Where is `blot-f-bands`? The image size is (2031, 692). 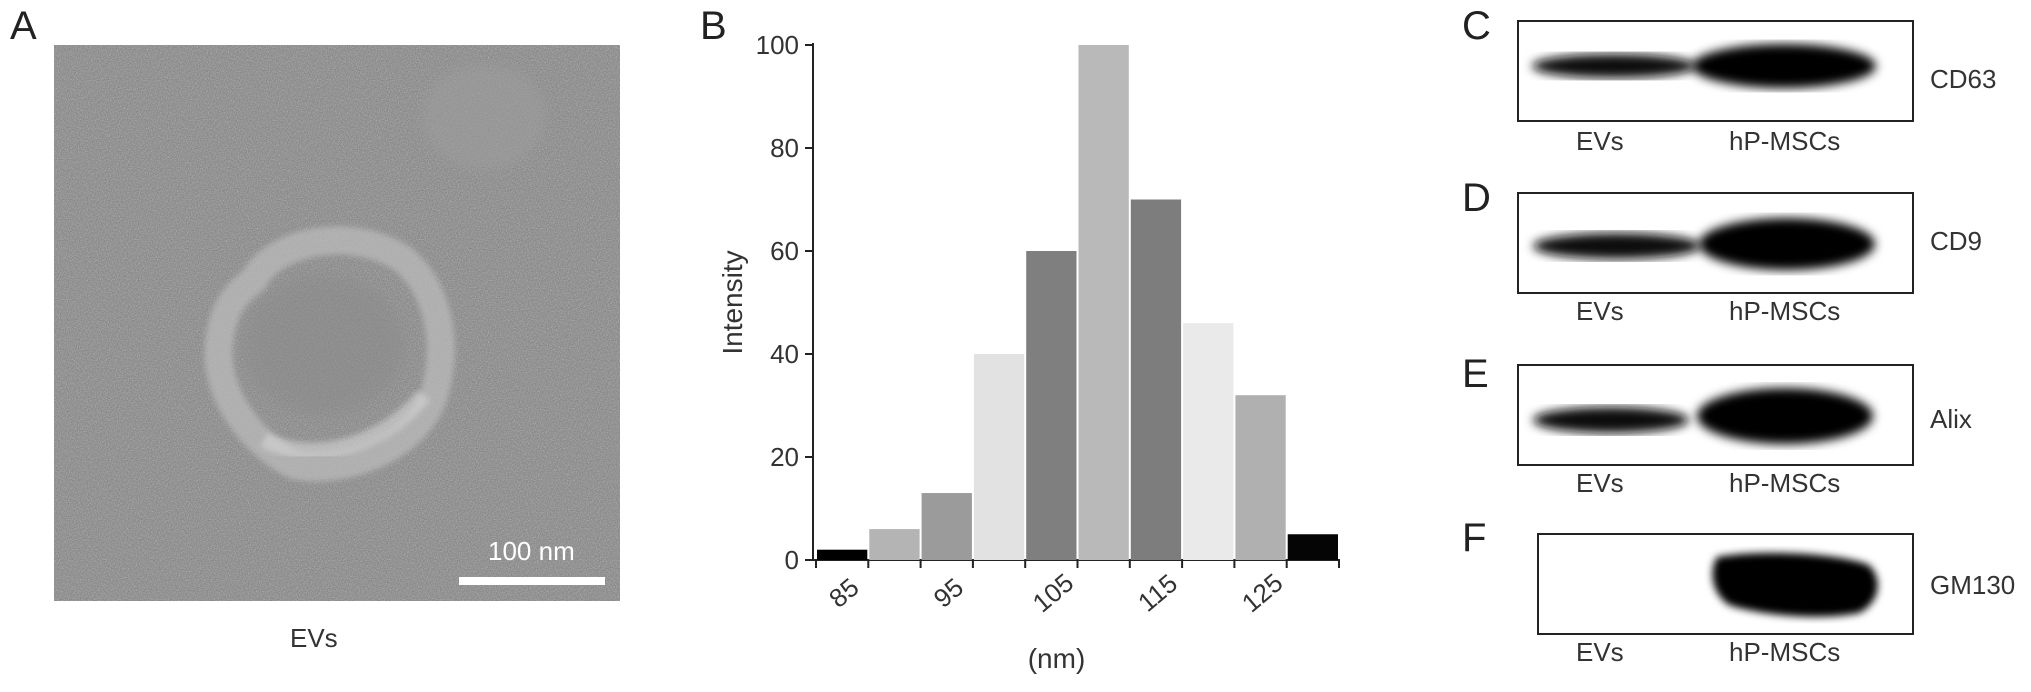 blot-f-bands is located at coordinates (1795, 584).